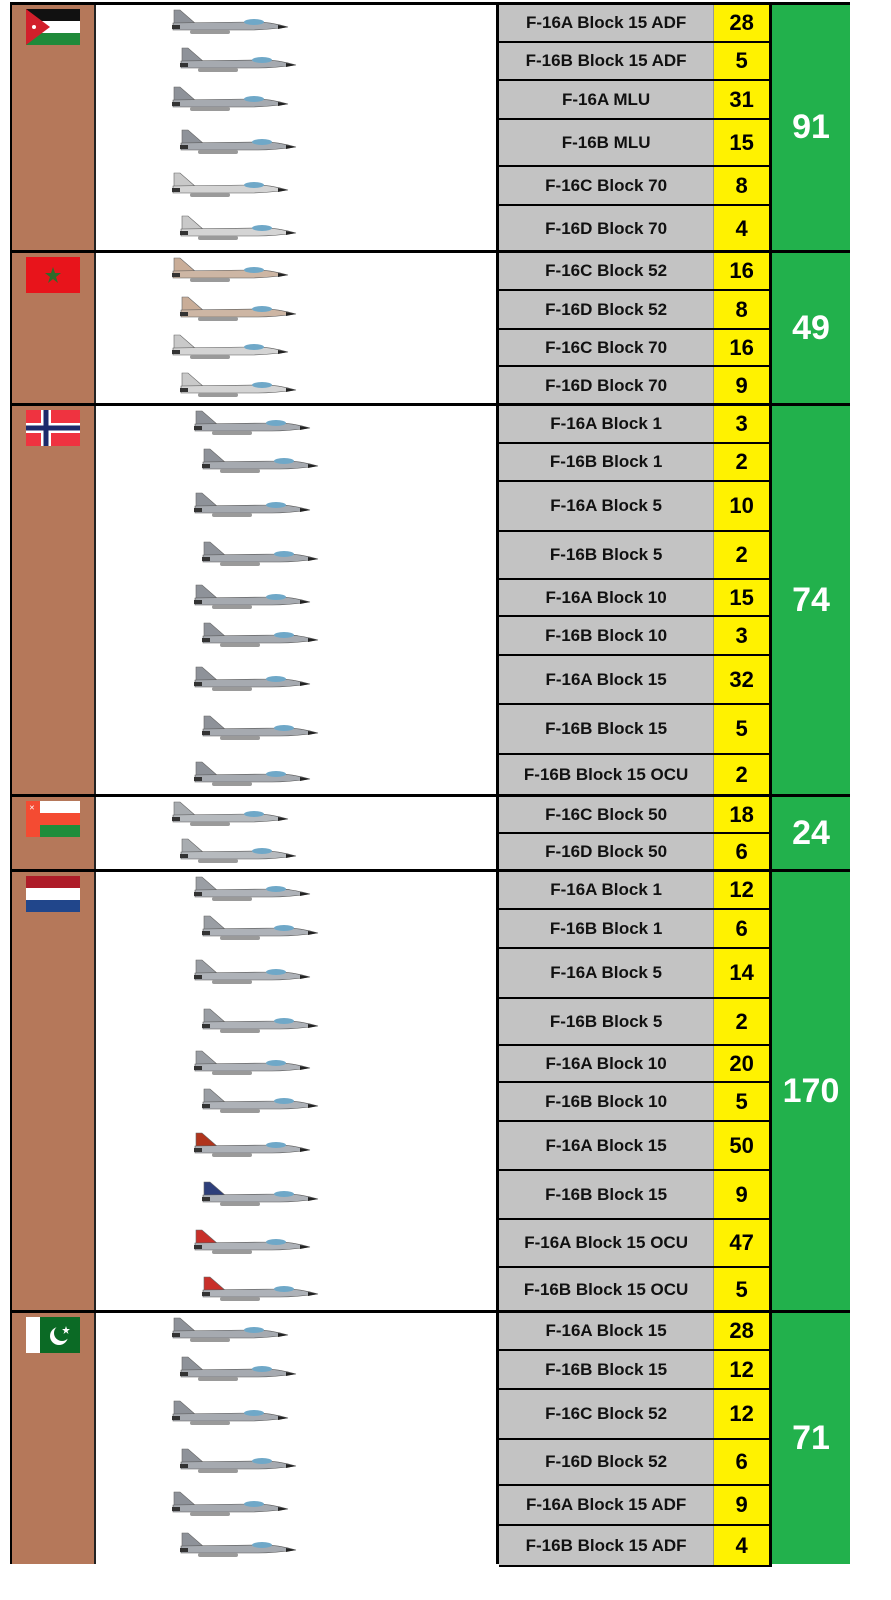 The image size is (891, 1600). Describe the element at coordinates (743, 814) in the screenshot. I see `variant-count: 18` at that location.